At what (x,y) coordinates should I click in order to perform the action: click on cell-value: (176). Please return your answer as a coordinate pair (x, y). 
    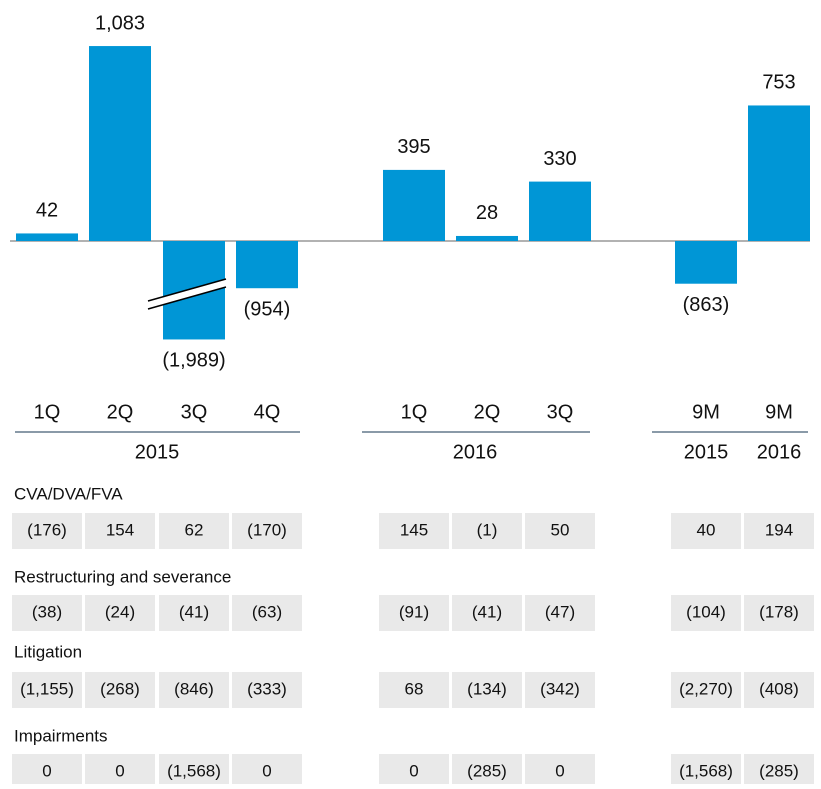
    Looking at the image, I should click on (47, 529).